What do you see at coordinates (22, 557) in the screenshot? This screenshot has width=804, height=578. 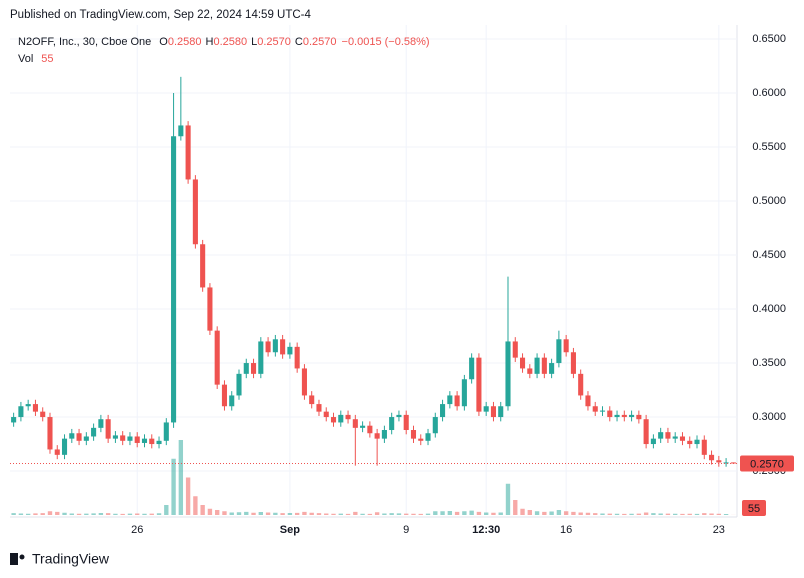 I see `brand-icon-dot` at bounding box center [22, 557].